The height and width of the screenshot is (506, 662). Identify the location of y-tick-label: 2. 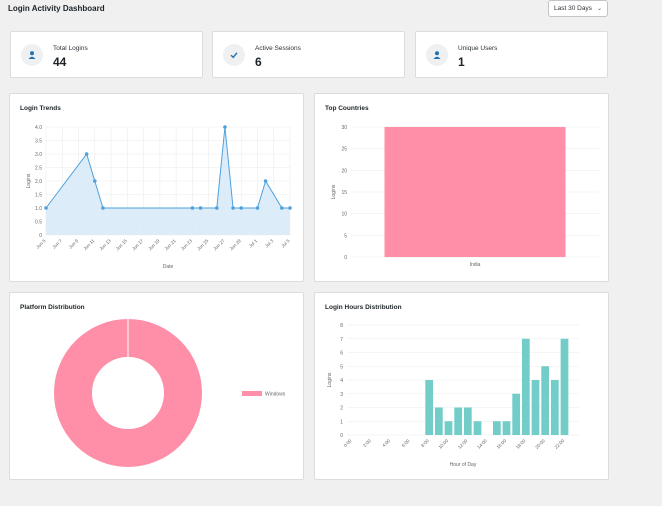
(341, 409).